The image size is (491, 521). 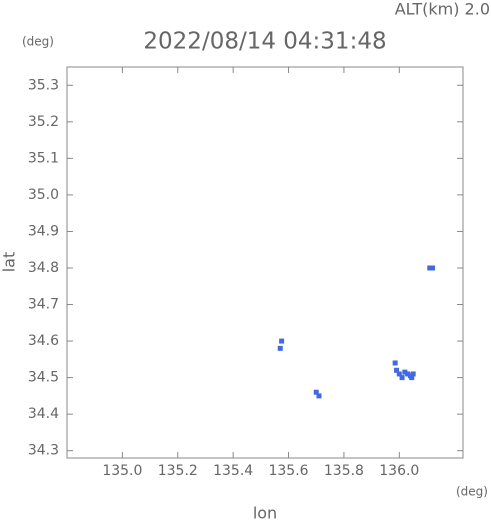 I want to click on y-axis-label: lat, so click(x=9, y=262).